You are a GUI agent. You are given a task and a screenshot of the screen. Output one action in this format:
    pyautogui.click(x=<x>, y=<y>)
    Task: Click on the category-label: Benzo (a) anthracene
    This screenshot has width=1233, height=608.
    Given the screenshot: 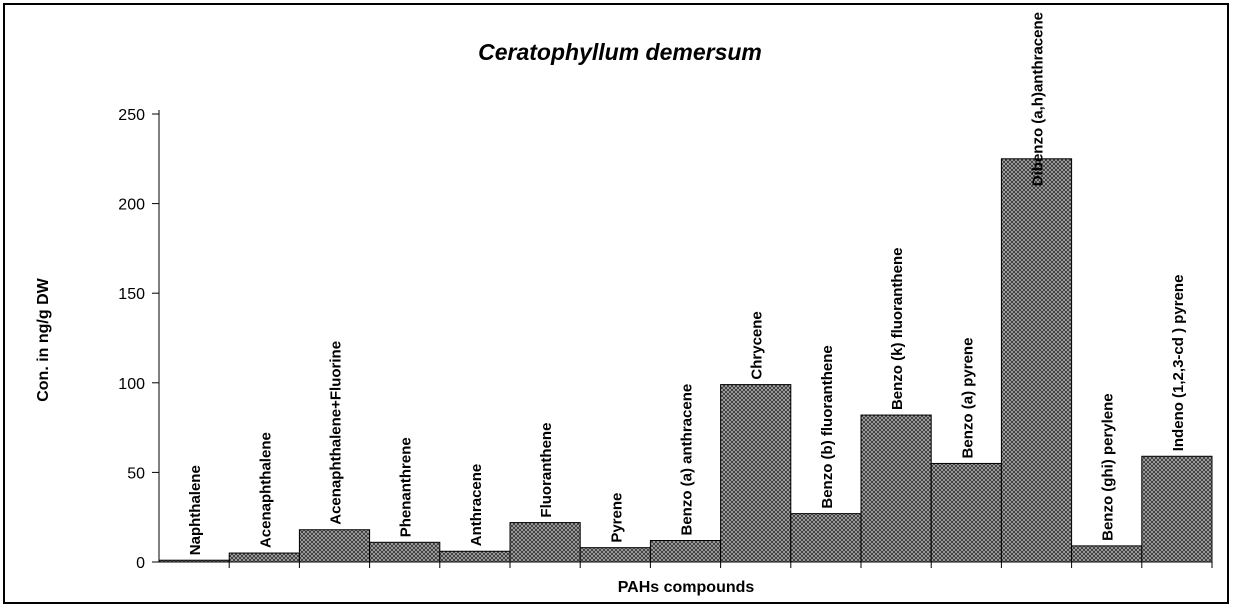 What is the action you would take?
    pyautogui.click(x=687, y=460)
    